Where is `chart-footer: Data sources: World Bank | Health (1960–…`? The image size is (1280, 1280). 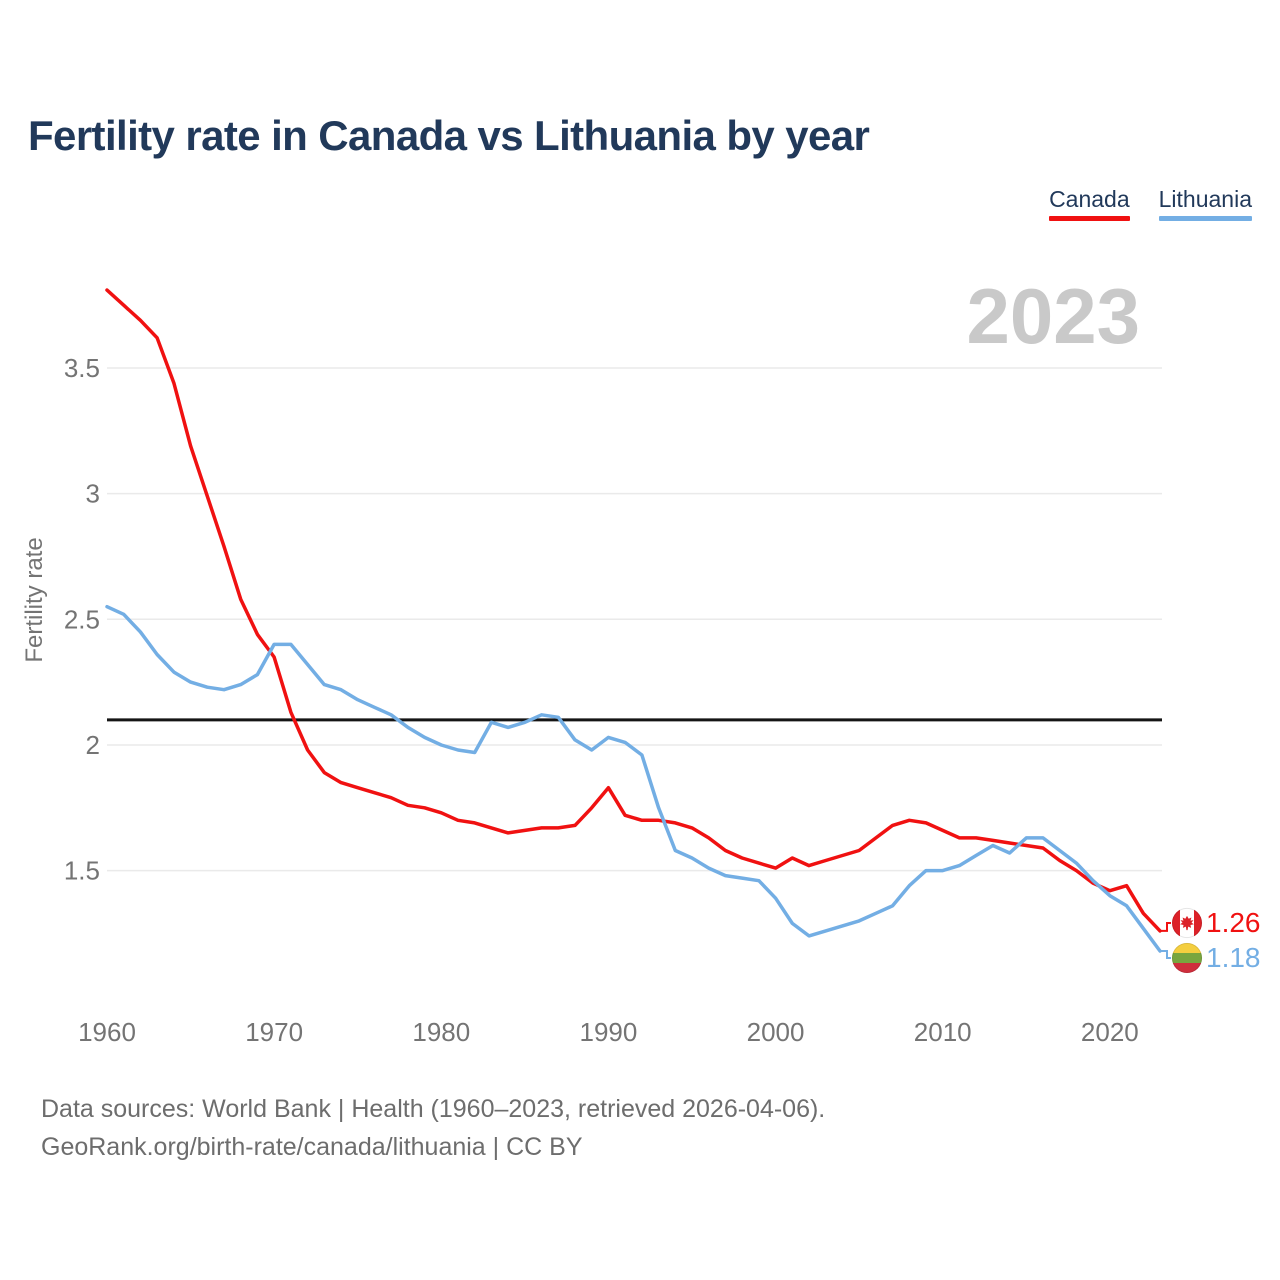 chart-footer: Data sources: World Bank | Health (1960–… is located at coordinates (433, 1128).